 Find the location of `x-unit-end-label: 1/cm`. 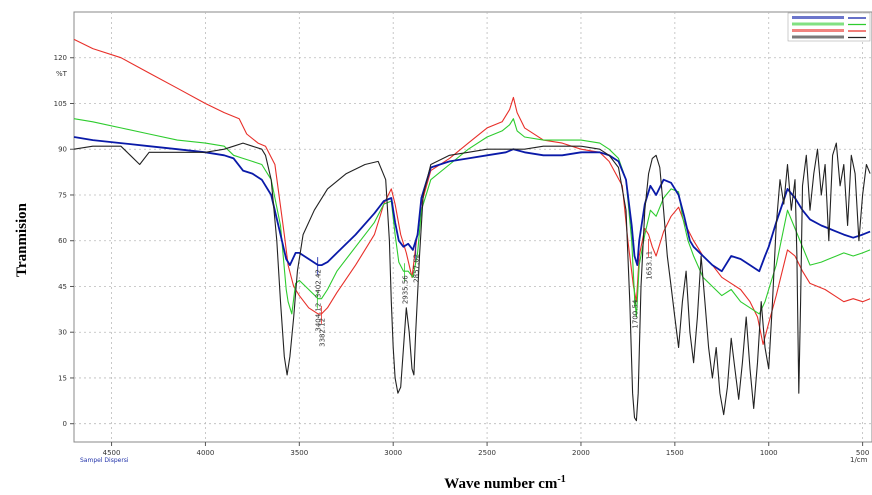

x-unit-end-label: 1/cm is located at coordinates (859, 460).